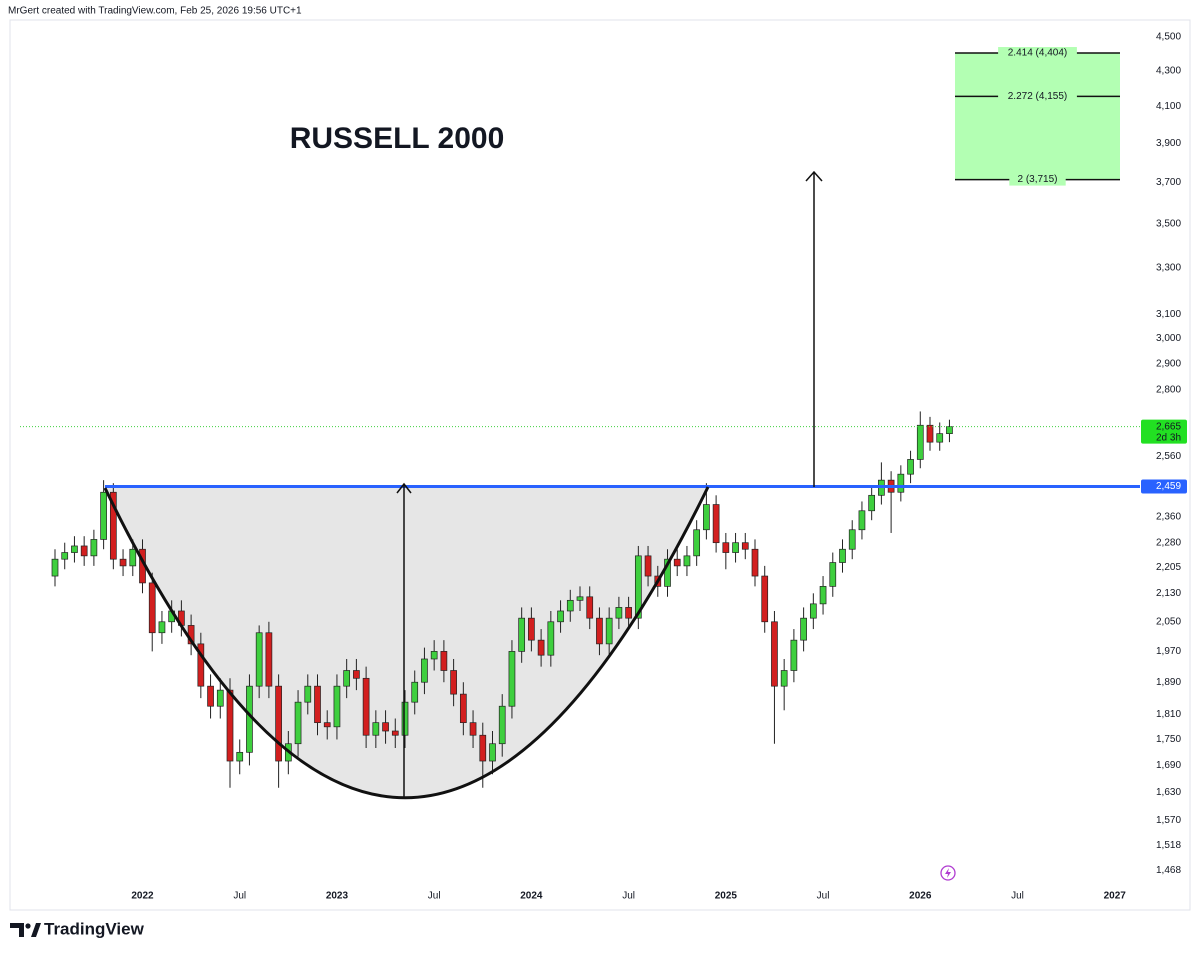 The width and height of the screenshot is (1200, 954). I want to click on fib-label: 2.414 (4,404), so click(1038, 53).